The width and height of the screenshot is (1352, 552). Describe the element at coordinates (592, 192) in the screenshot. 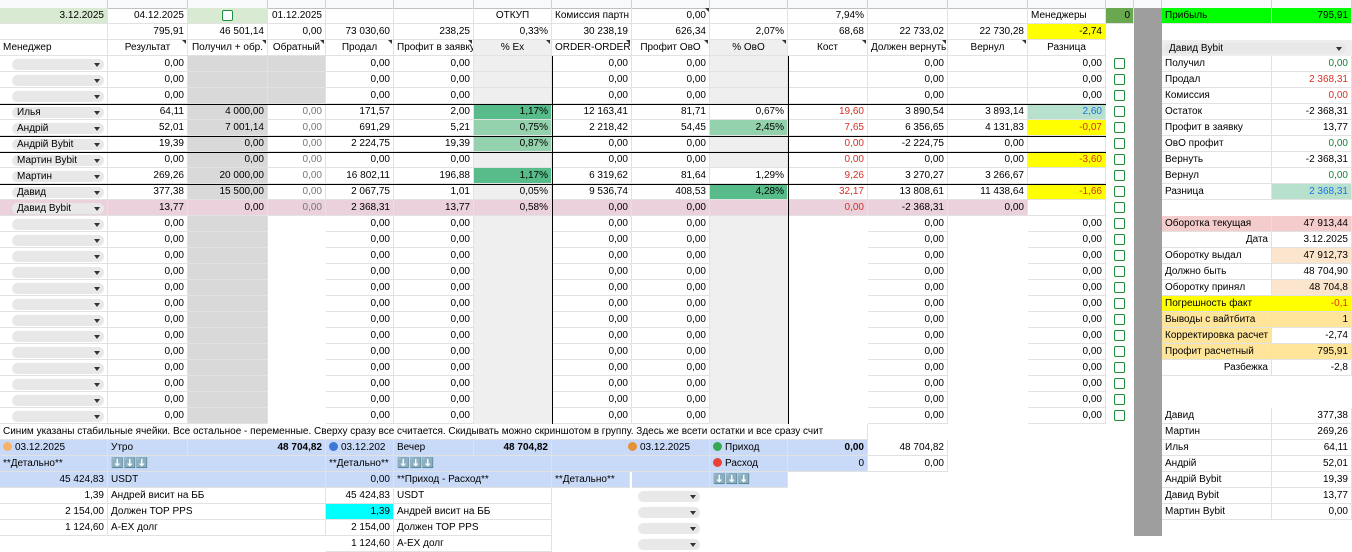

I see `order-value: 9 536,74` at that location.